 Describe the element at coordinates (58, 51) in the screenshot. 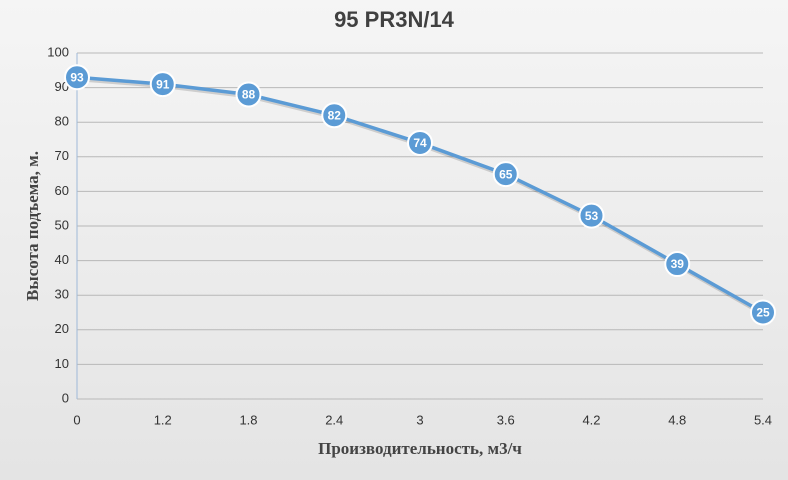

I see `y-tick-label: 100` at that location.